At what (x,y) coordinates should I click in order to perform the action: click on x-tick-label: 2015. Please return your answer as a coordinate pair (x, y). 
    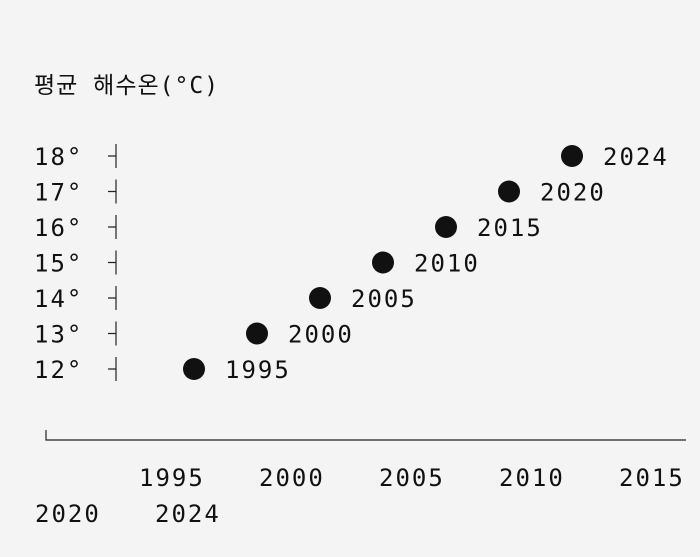
    Looking at the image, I should click on (652, 478).